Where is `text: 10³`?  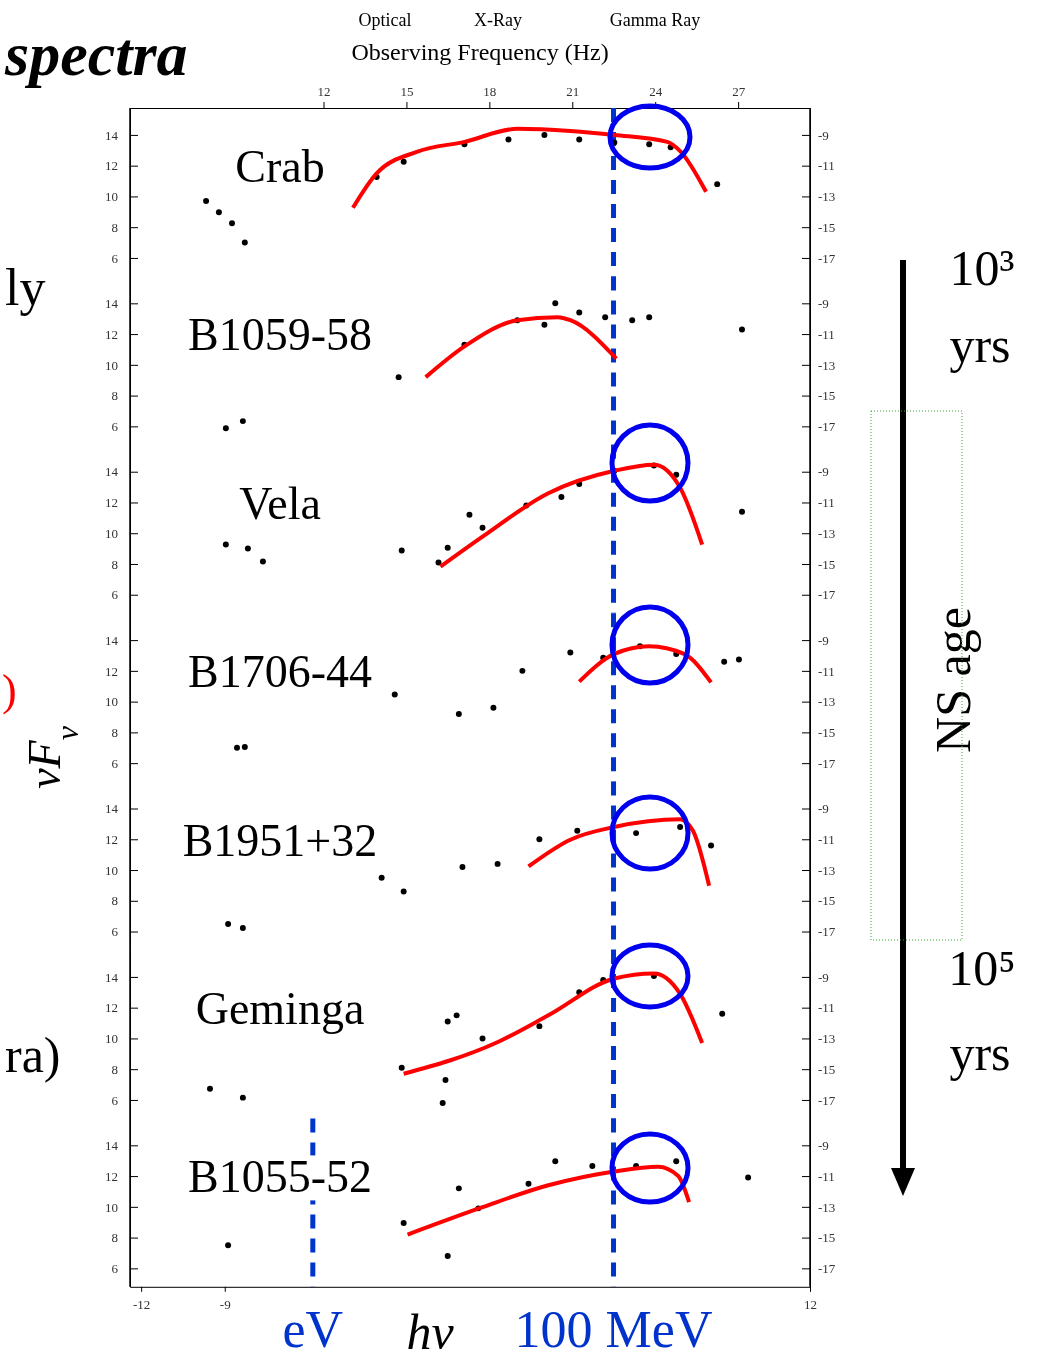
text: 10³ is located at coordinates (982, 268).